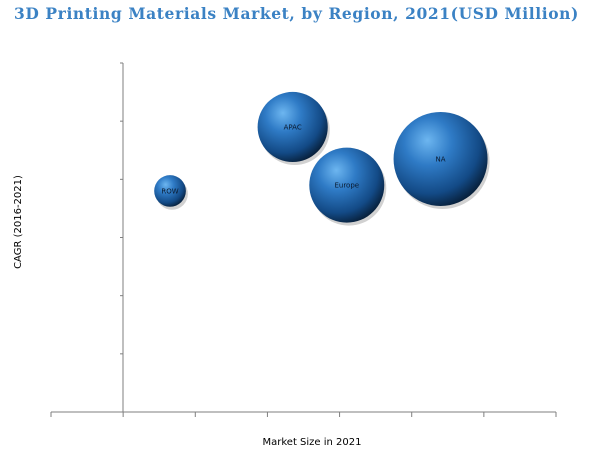 This screenshot has width=593, height=454. What do you see at coordinates (311, 442) in the screenshot?
I see `x-axis-label: Market Size in 2021` at bounding box center [311, 442].